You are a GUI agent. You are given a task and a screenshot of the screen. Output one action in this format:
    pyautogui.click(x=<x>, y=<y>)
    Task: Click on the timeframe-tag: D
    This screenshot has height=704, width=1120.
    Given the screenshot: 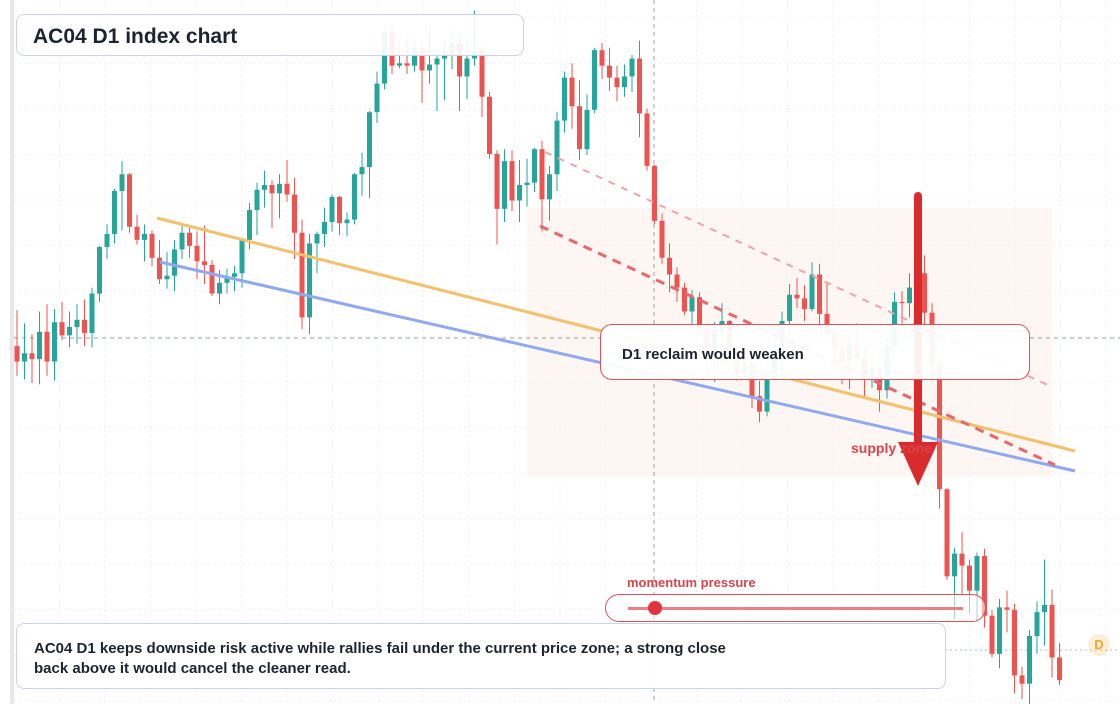 What is the action you would take?
    pyautogui.click(x=1099, y=645)
    